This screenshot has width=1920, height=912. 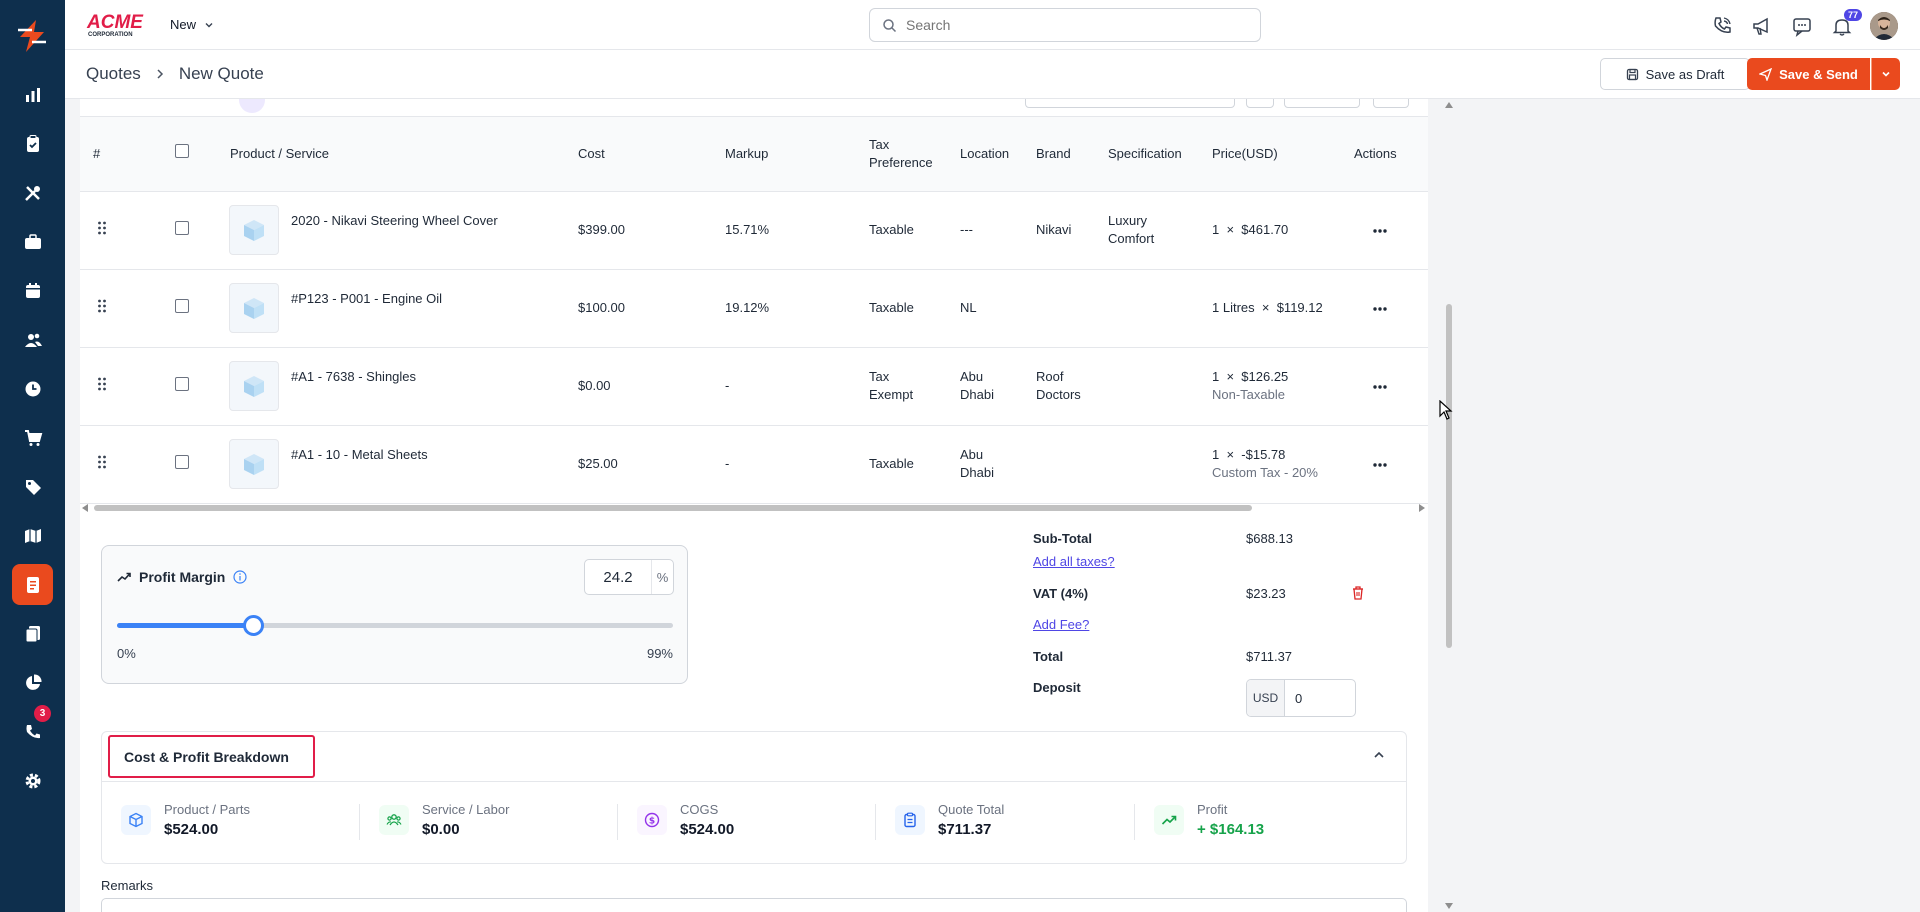 What do you see at coordinates (354, 376) in the screenshot?
I see `product-name: #A1 - 7638 - Shingles` at bounding box center [354, 376].